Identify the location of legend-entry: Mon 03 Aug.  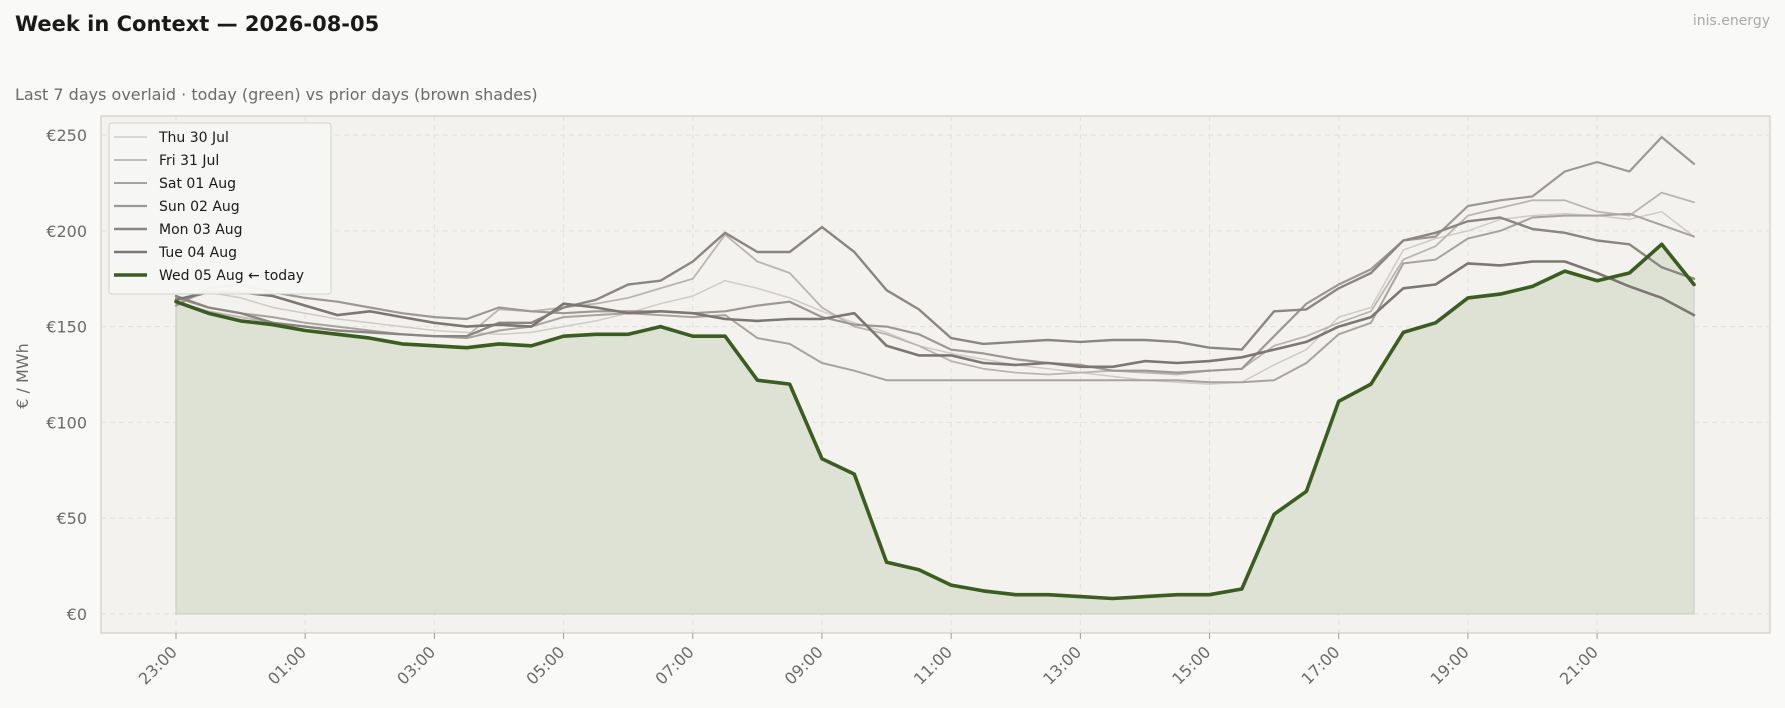
(201, 230).